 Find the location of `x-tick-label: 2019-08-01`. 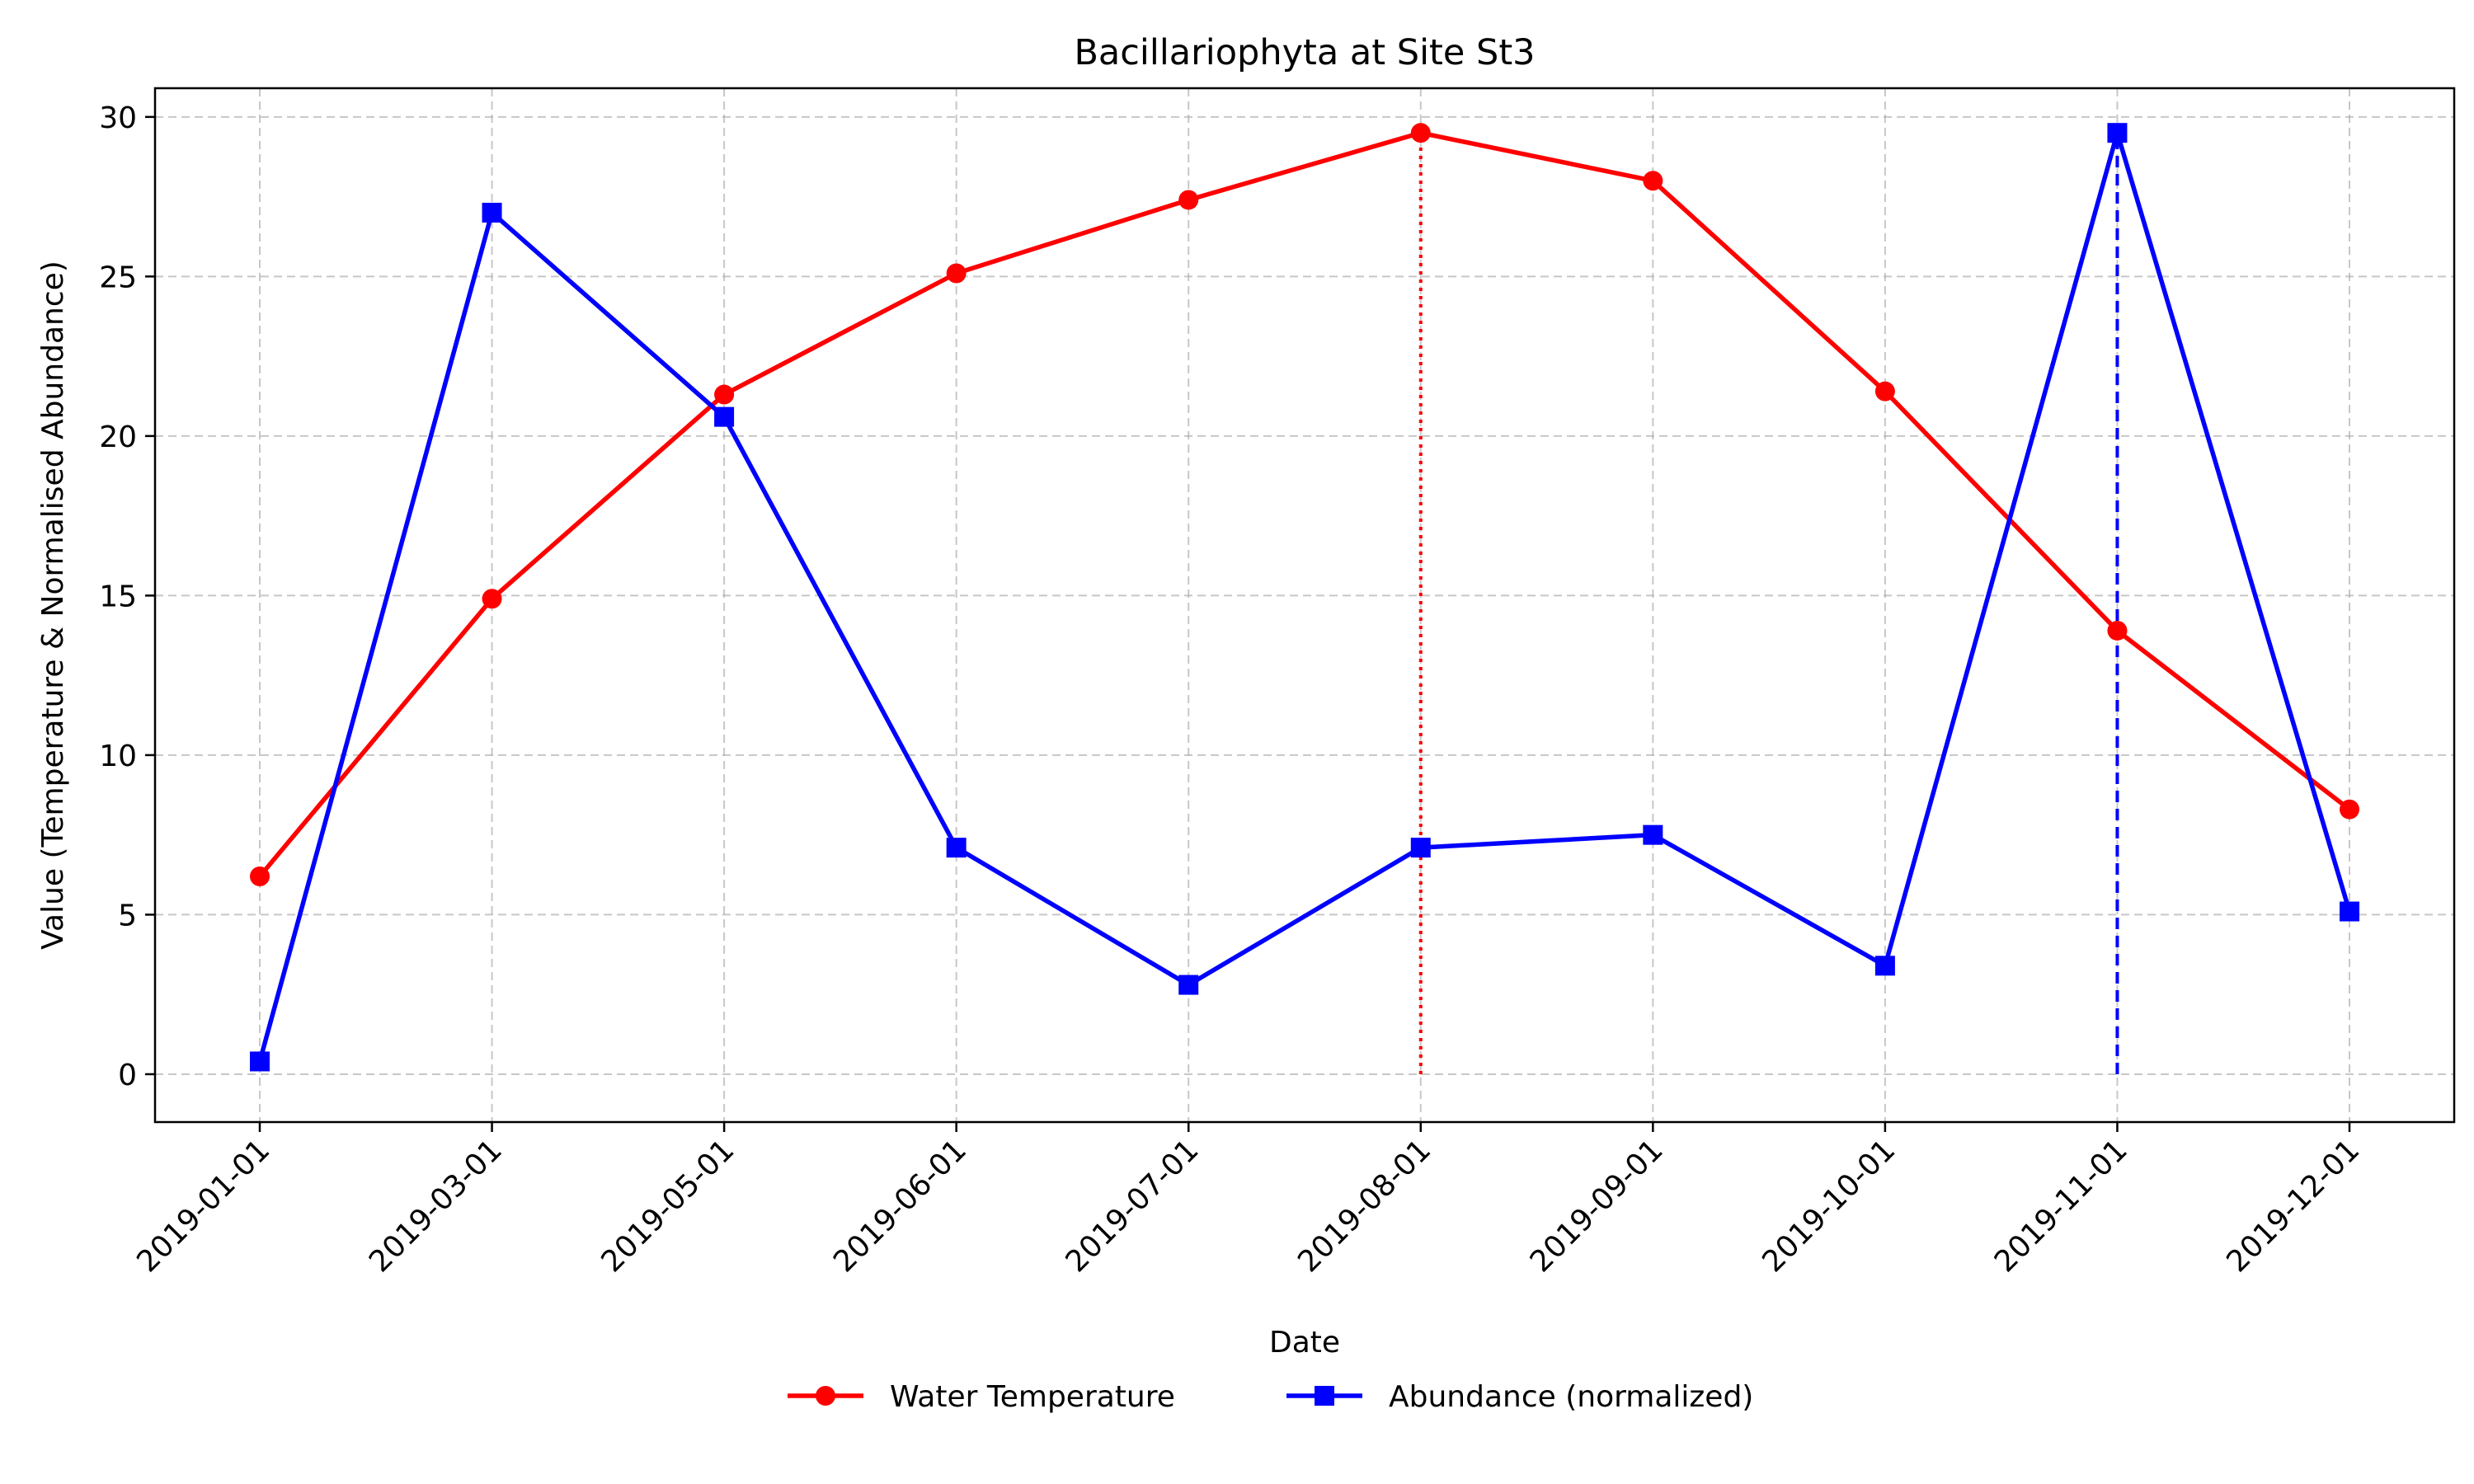

x-tick-label: 2019-08-01 is located at coordinates (1364, 1206).